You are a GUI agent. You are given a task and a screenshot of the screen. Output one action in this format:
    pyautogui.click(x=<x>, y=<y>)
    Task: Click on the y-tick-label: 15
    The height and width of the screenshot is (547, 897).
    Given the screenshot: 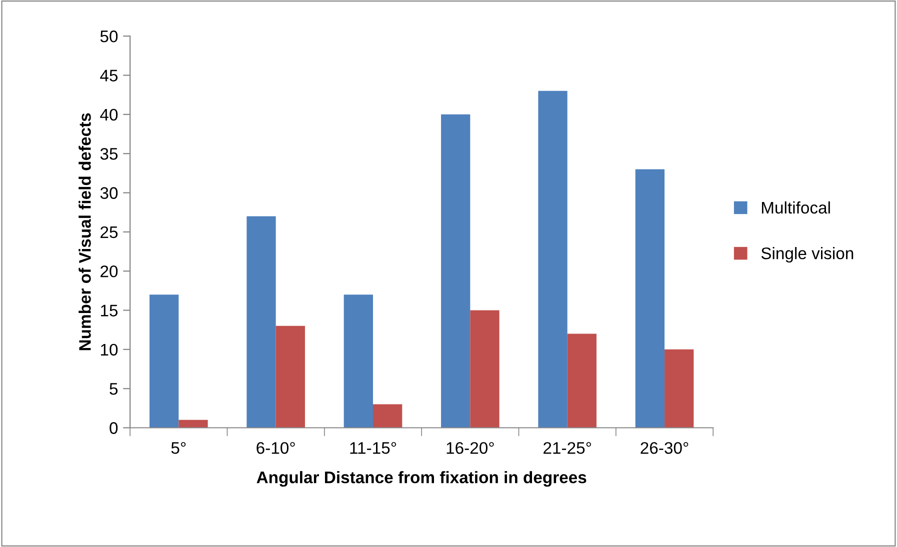 What is the action you would take?
    pyautogui.click(x=109, y=310)
    